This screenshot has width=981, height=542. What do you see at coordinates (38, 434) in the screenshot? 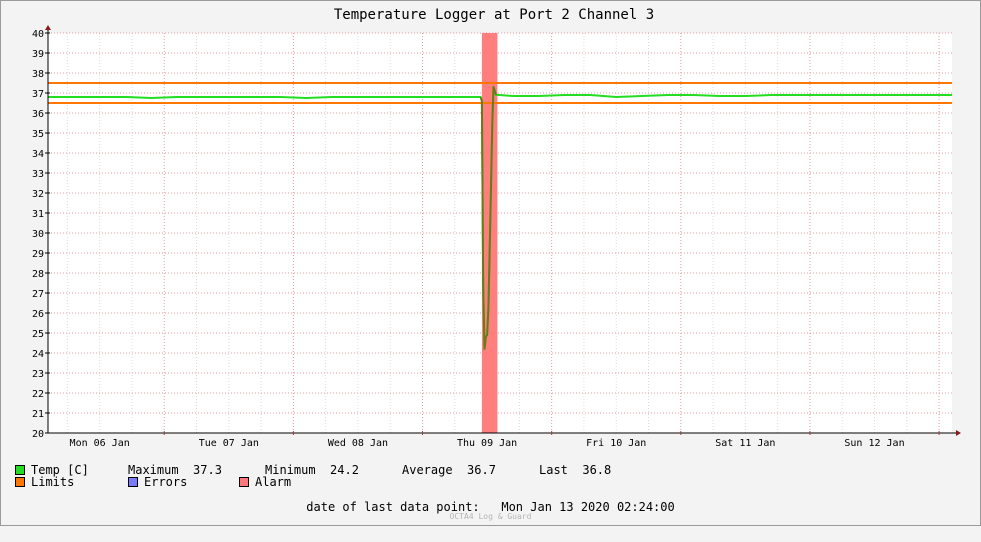
I see `y-tick-label: 20` at bounding box center [38, 434].